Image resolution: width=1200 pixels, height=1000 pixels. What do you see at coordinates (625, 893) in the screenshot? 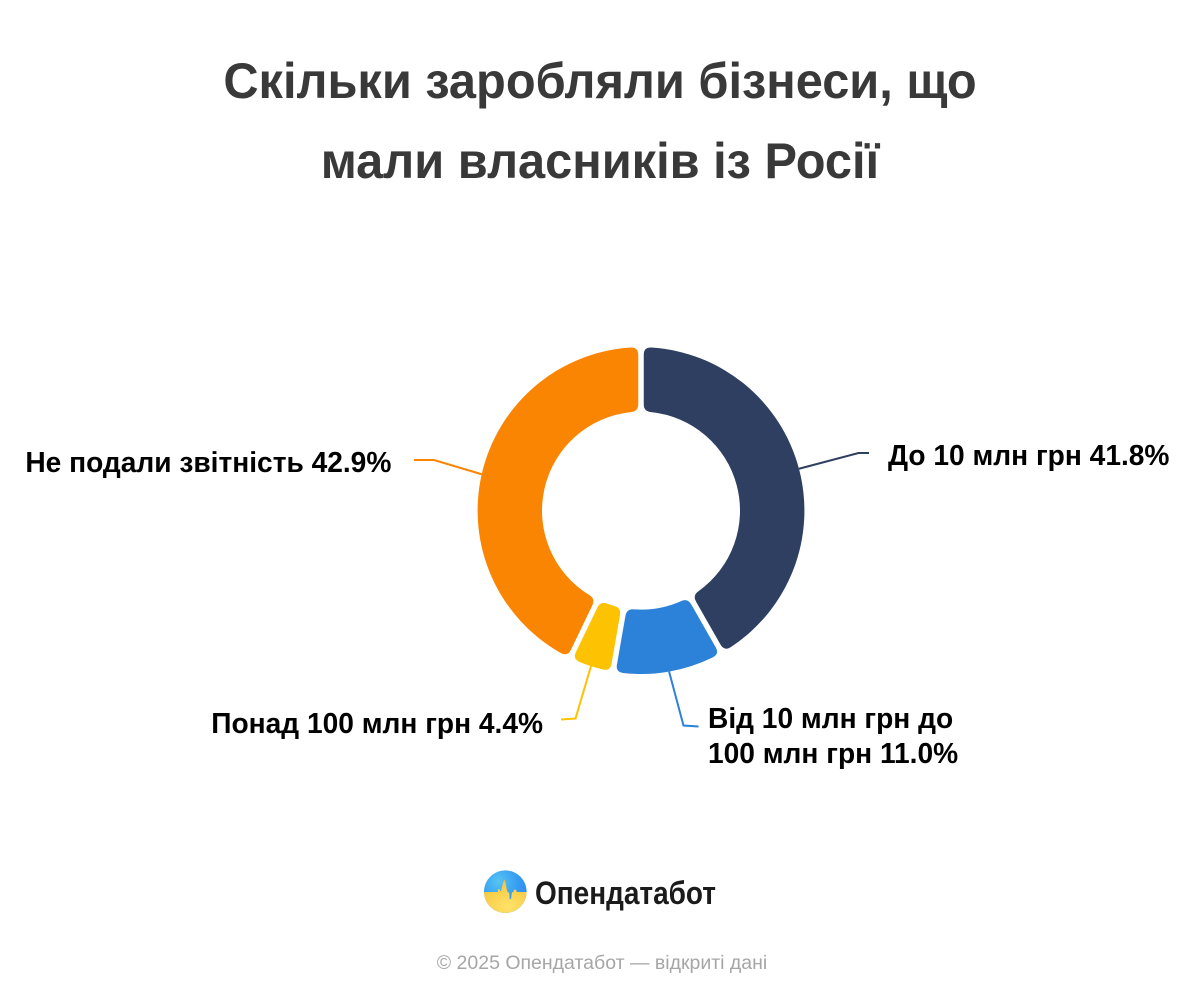
I see `svg-text: Опендатабот` at bounding box center [625, 893].